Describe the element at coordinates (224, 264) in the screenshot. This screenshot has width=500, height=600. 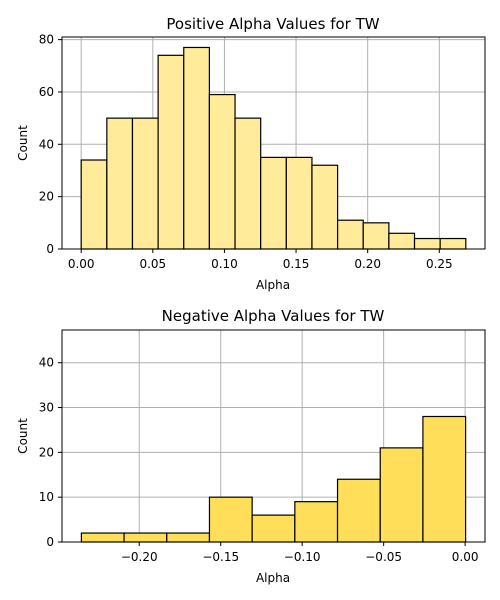
I see `x-tick-label: 0.10` at that location.